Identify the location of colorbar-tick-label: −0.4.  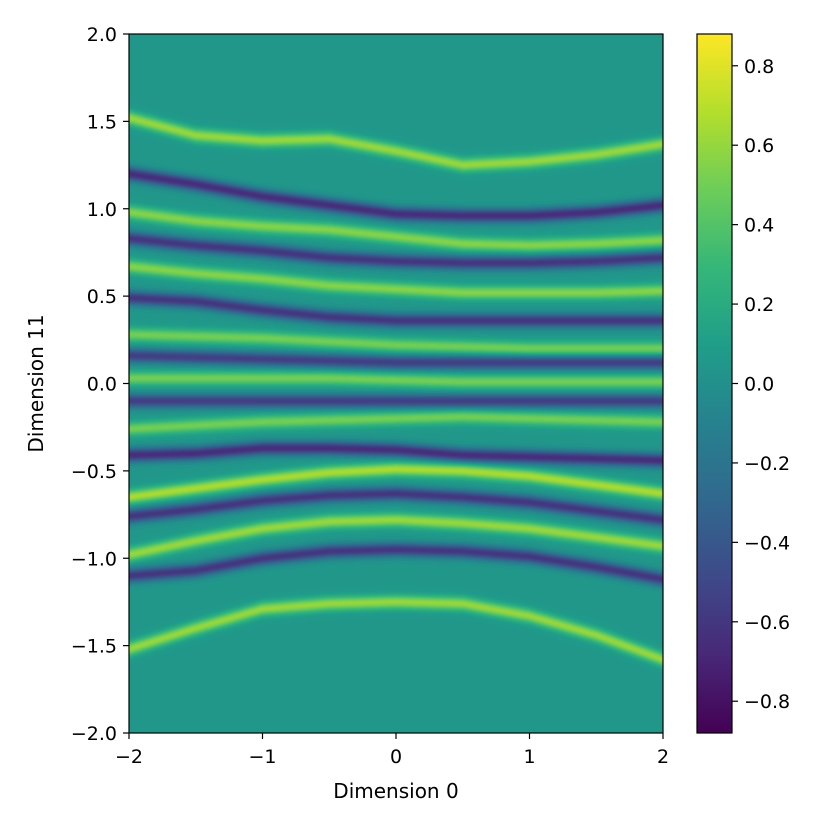
(767, 543).